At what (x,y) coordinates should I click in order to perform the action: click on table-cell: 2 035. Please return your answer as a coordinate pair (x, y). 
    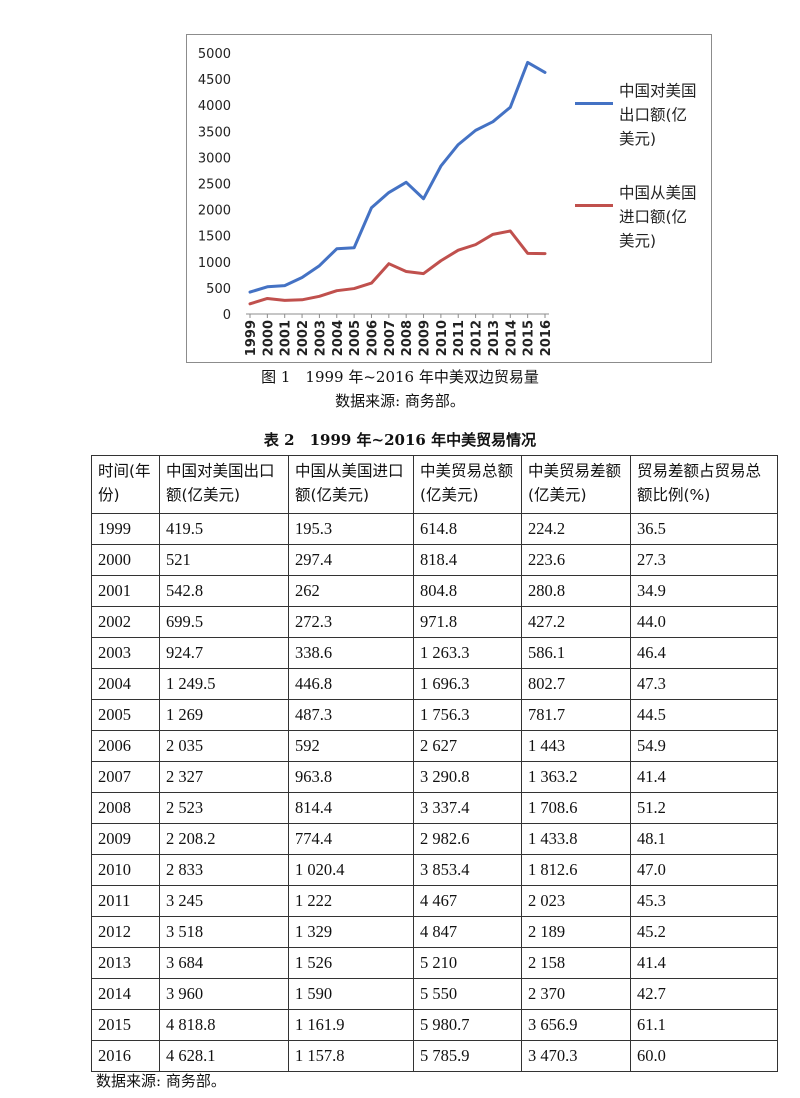
    Looking at the image, I should click on (224, 746).